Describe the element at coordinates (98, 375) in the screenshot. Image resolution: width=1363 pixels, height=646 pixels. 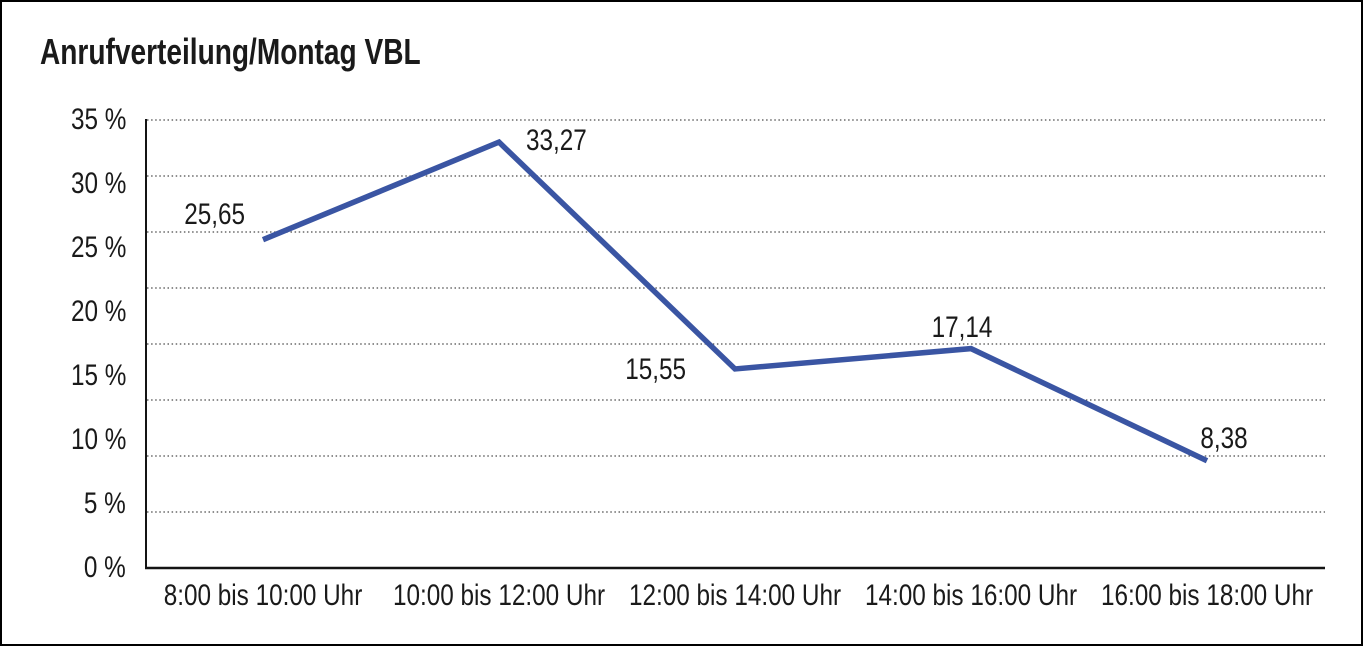
I see `y-tick-label-text: 15 %` at that location.